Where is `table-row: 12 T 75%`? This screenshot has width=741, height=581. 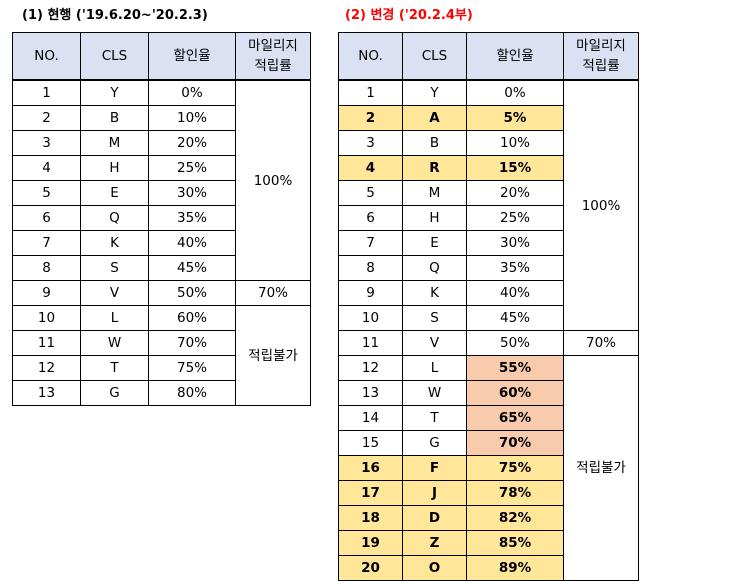 table-row: 12 T 75% is located at coordinates (161, 368).